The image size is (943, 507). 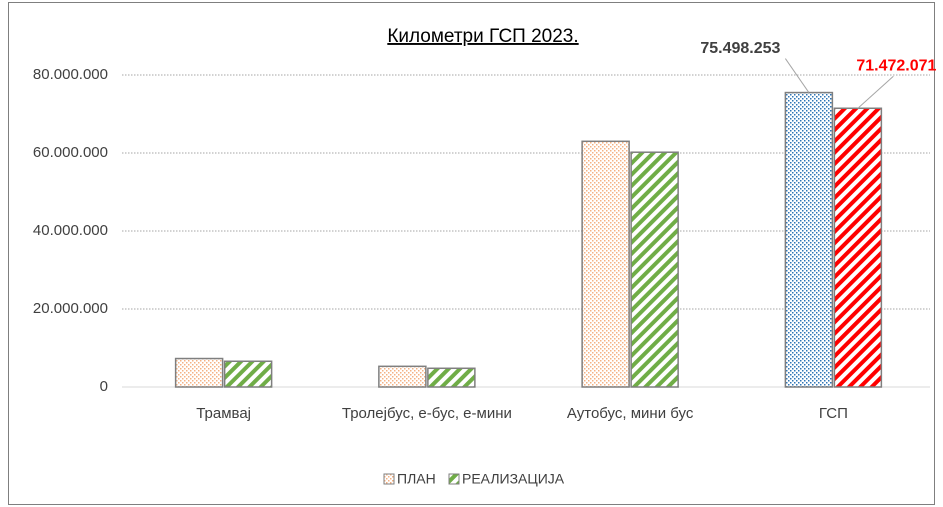 I want to click on legend-label: ПЛАН, so click(x=416, y=479).